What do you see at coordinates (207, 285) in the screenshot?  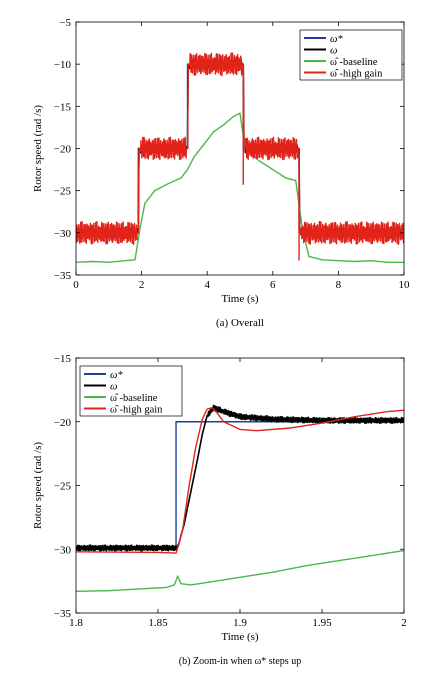 I see `x-tick-label: 4` at bounding box center [207, 285].